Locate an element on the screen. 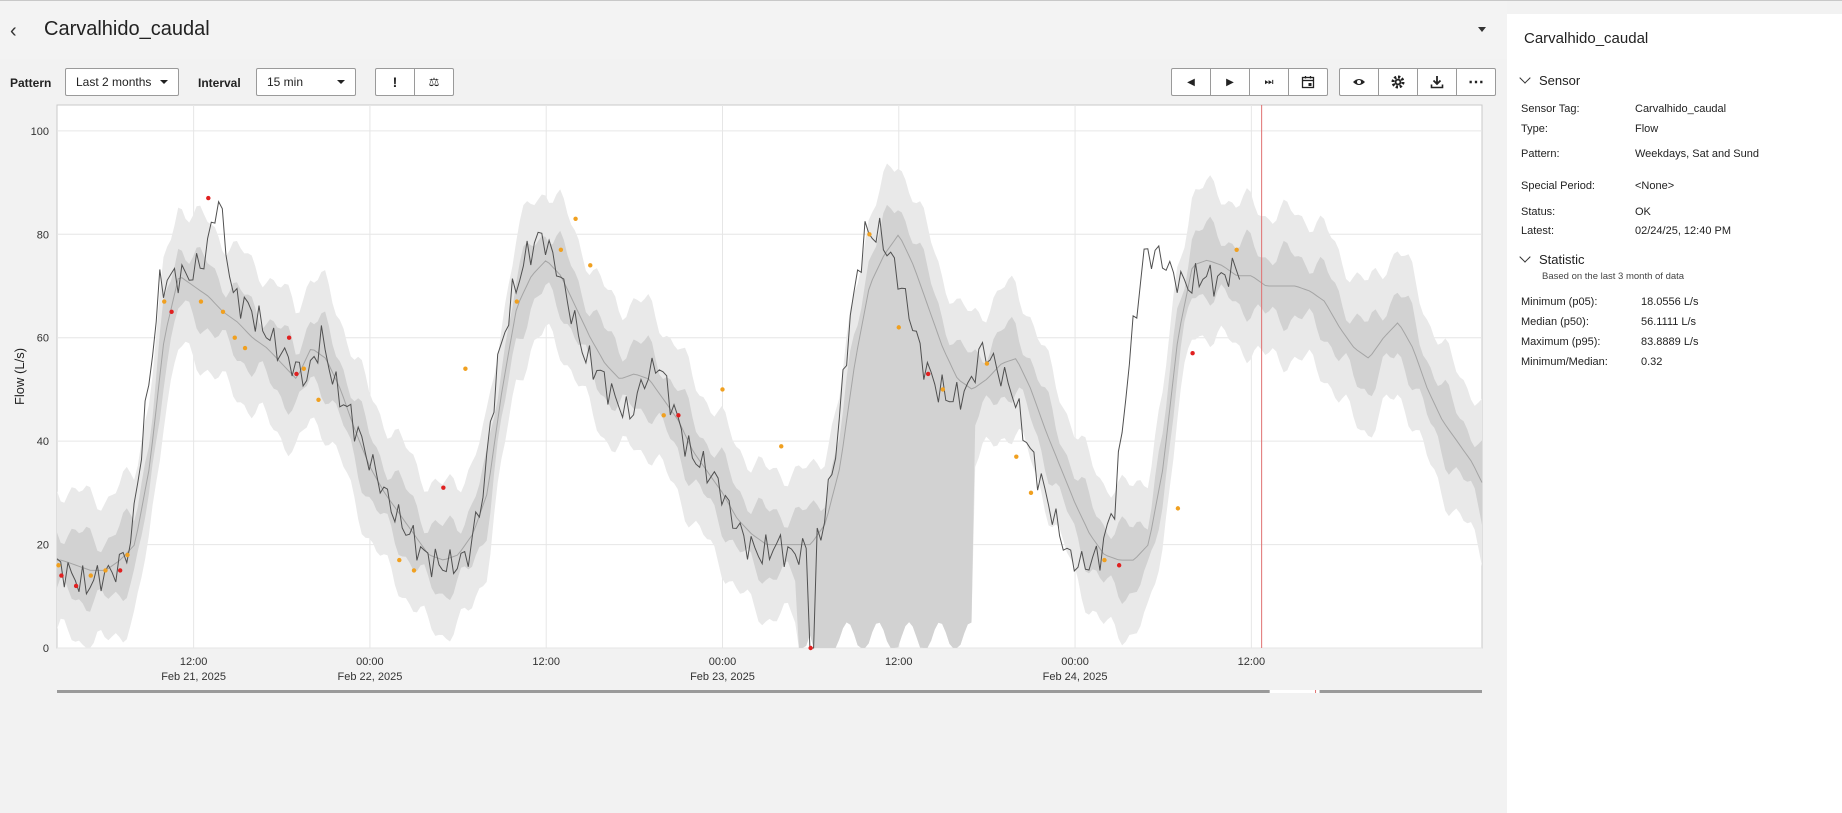  pattern-select-value: Last 2 months is located at coordinates (114, 82).